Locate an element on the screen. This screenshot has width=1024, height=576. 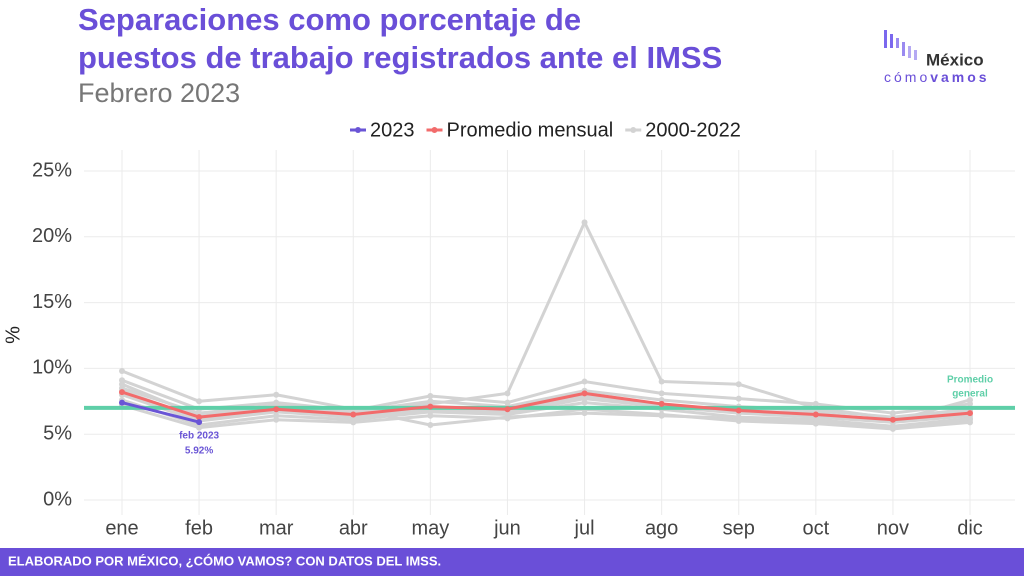
x-tick-label: mar is located at coordinates (276, 528).